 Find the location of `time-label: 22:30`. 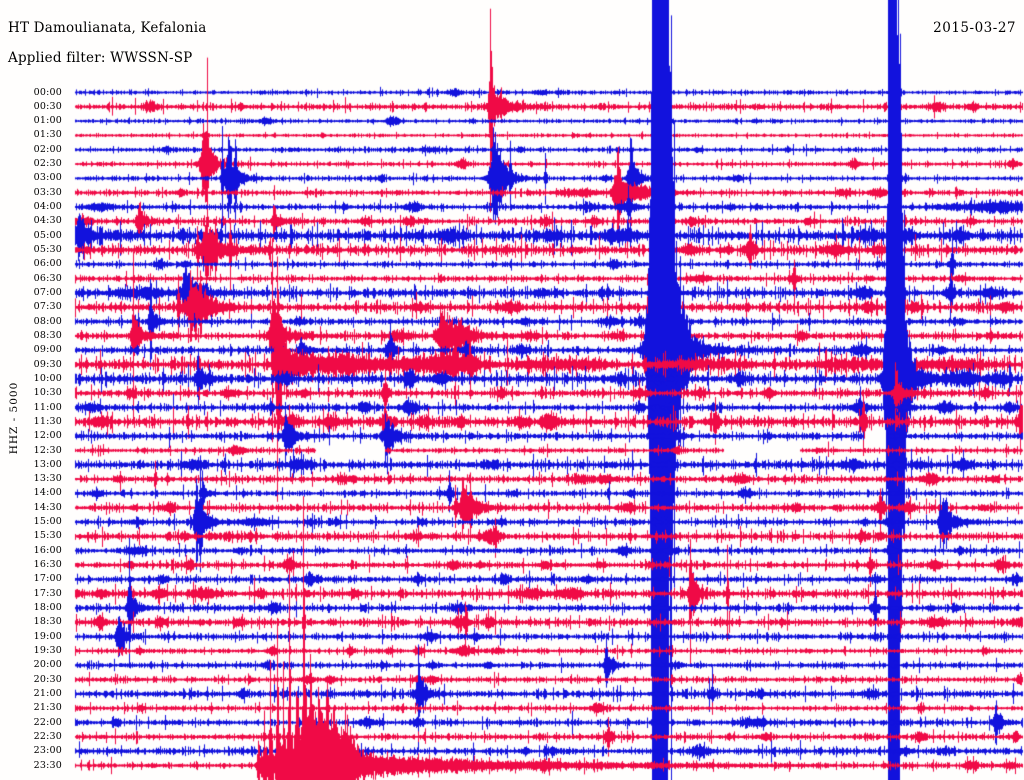

time-label: 22:30 is located at coordinates (47, 736).